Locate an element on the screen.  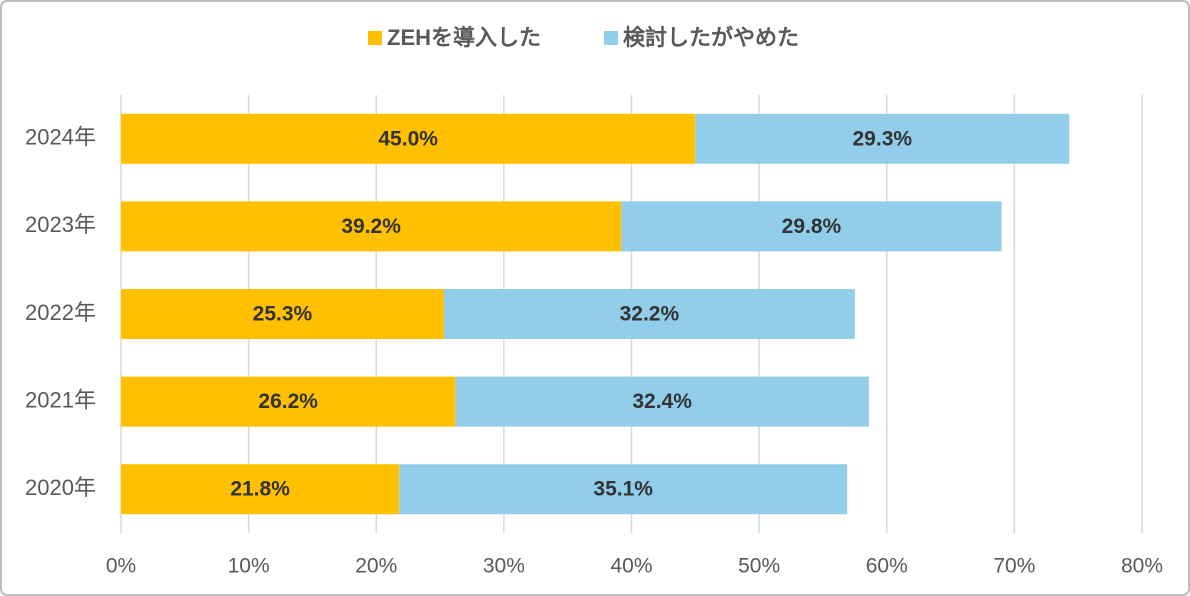
value-label: 45.0% is located at coordinates (408, 138).